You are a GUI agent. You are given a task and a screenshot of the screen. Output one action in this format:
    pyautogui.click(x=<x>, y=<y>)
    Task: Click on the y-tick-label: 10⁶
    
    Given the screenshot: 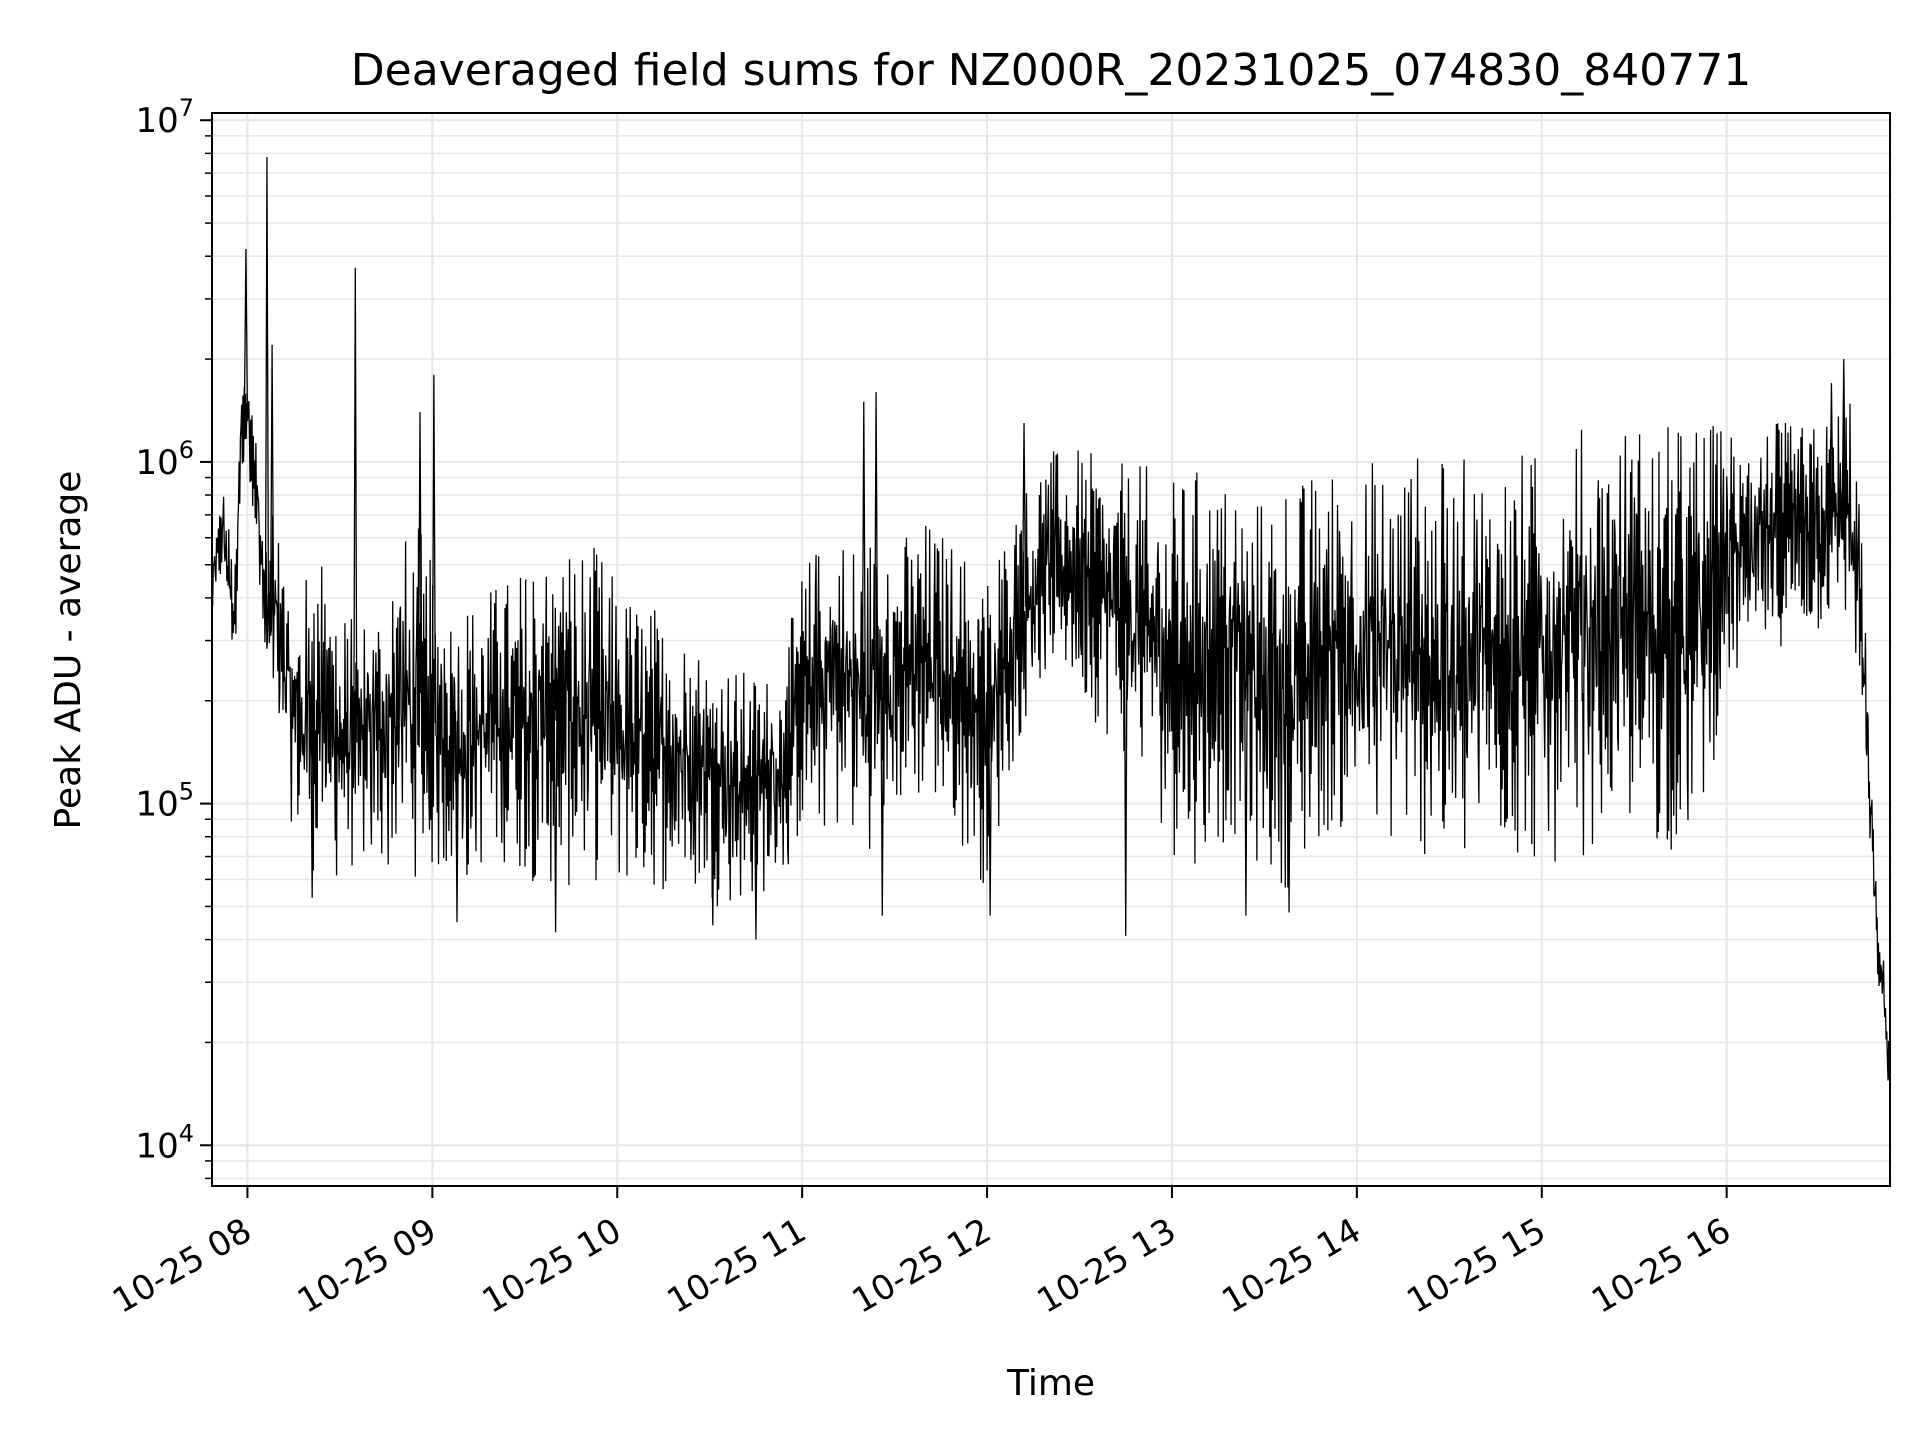 What is the action you would take?
    pyautogui.click(x=164, y=459)
    